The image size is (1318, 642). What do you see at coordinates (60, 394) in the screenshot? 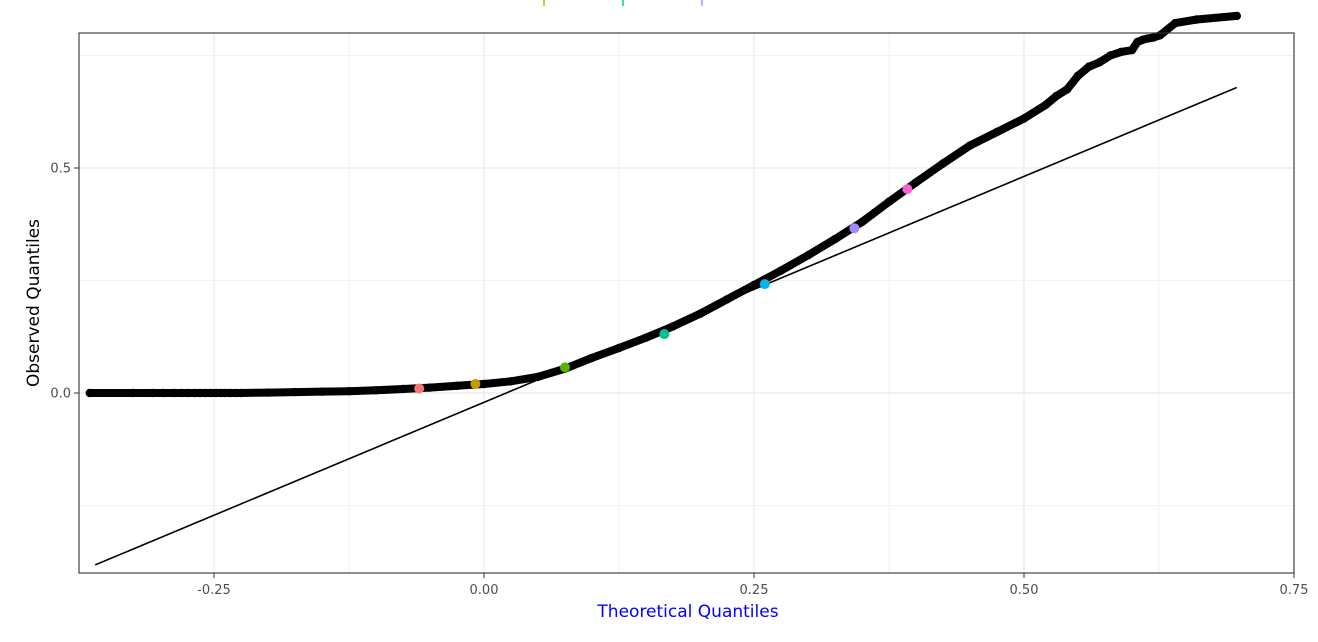
I see `y-tick-label: 0.0` at bounding box center [60, 394].